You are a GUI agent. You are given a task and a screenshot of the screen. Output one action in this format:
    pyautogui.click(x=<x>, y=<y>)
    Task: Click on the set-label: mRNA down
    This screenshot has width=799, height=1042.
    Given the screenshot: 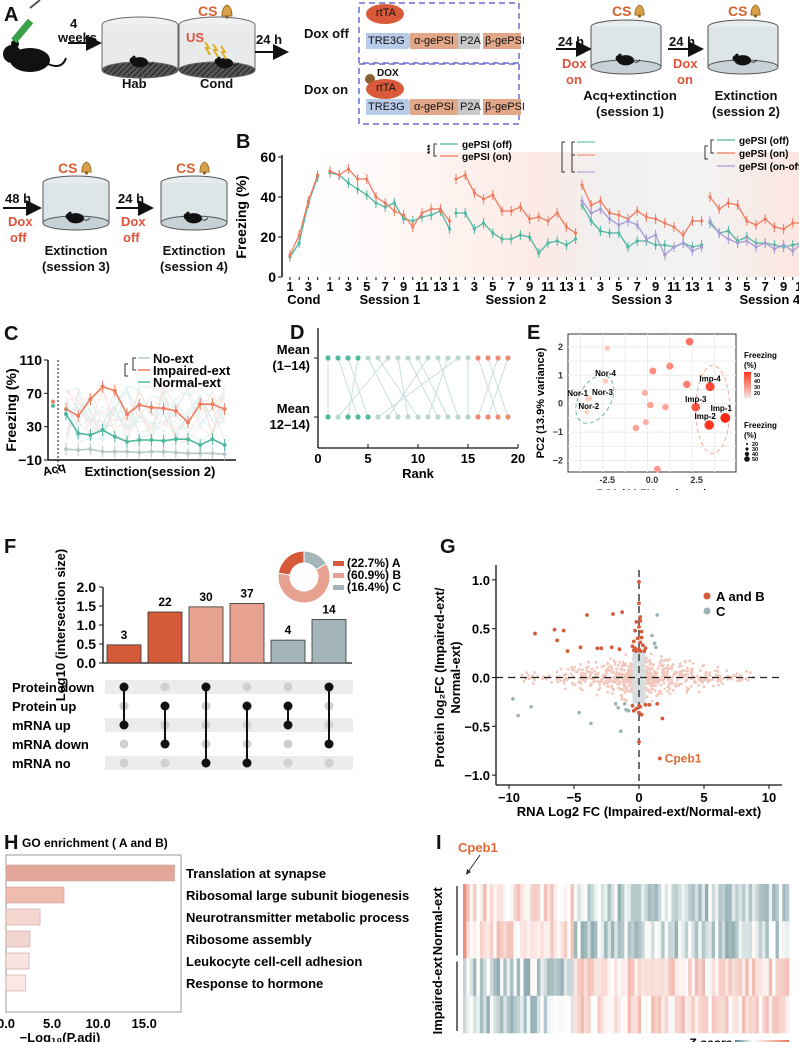 What is the action you would take?
    pyautogui.click(x=50, y=744)
    